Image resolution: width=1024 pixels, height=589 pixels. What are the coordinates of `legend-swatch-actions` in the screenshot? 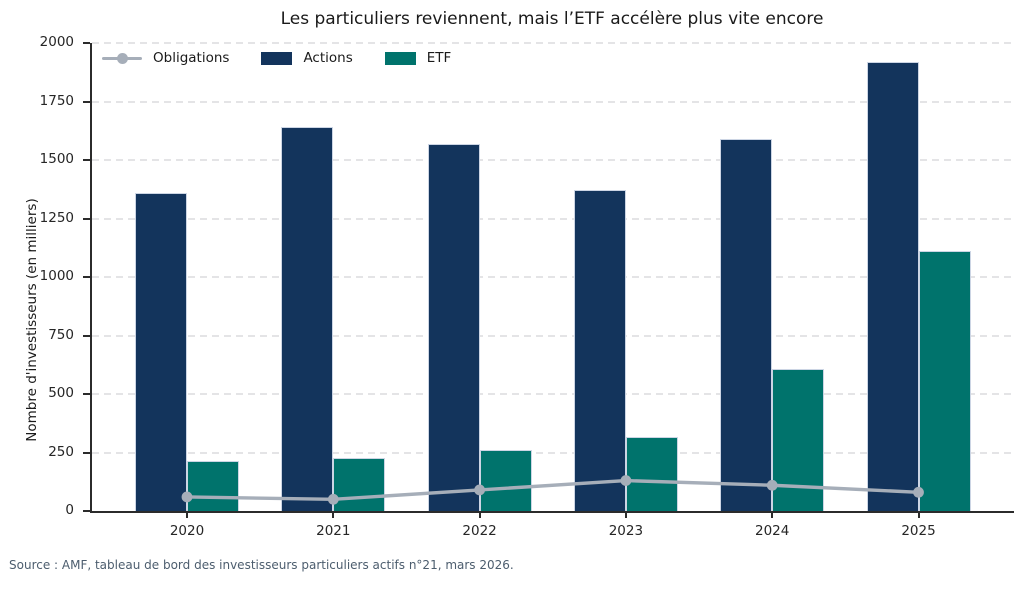 It's located at (277, 58).